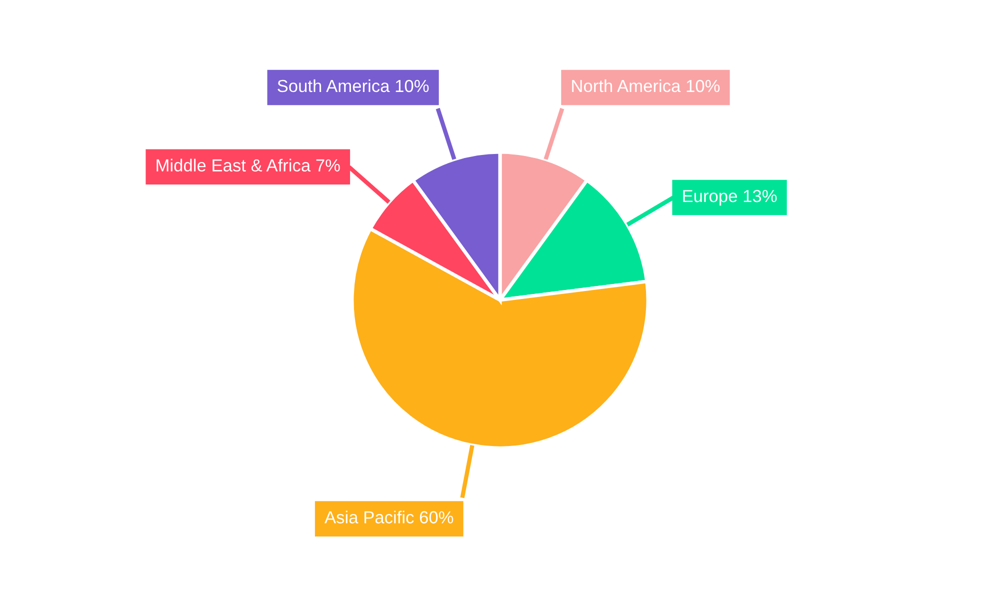 Image resolution: width=1000 pixels, height=600 pixels. Describe the element at coordinates (646, 85) in the screenshot. I see `slice-label: North America 10%` at that location.